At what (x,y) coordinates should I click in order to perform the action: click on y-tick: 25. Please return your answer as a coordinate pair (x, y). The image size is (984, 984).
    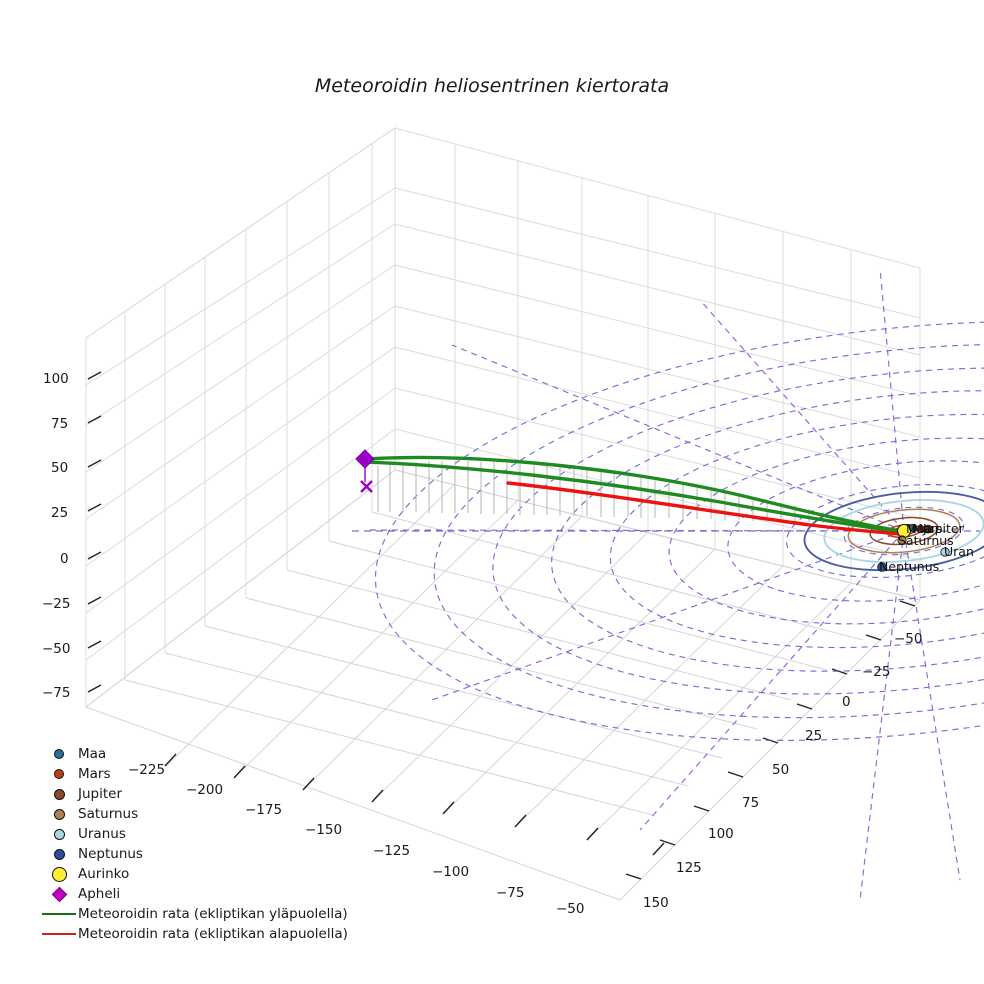
    Looking at the image, I should click on (814, 736).